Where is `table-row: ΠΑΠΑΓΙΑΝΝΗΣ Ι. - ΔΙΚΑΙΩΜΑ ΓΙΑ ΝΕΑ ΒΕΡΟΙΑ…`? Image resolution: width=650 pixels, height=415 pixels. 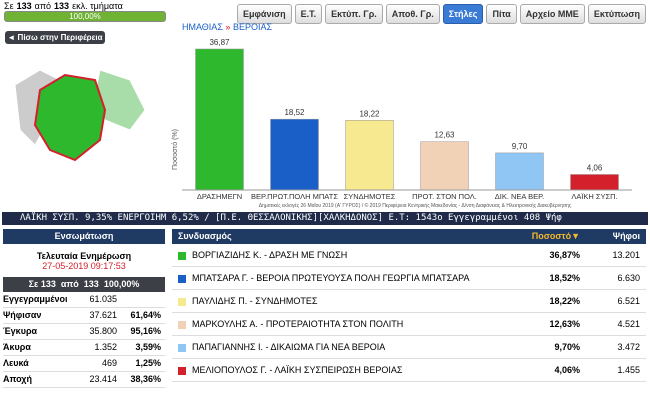 table-row: ΠΑΠΑΓΙΑΝΝΗΣ Ι. - ΔΙΚΑΙΩΜΑ ΓΙΑ ΝΕΑ ΒΕΡΟΙΑ… is located at coordinates (409, 347).